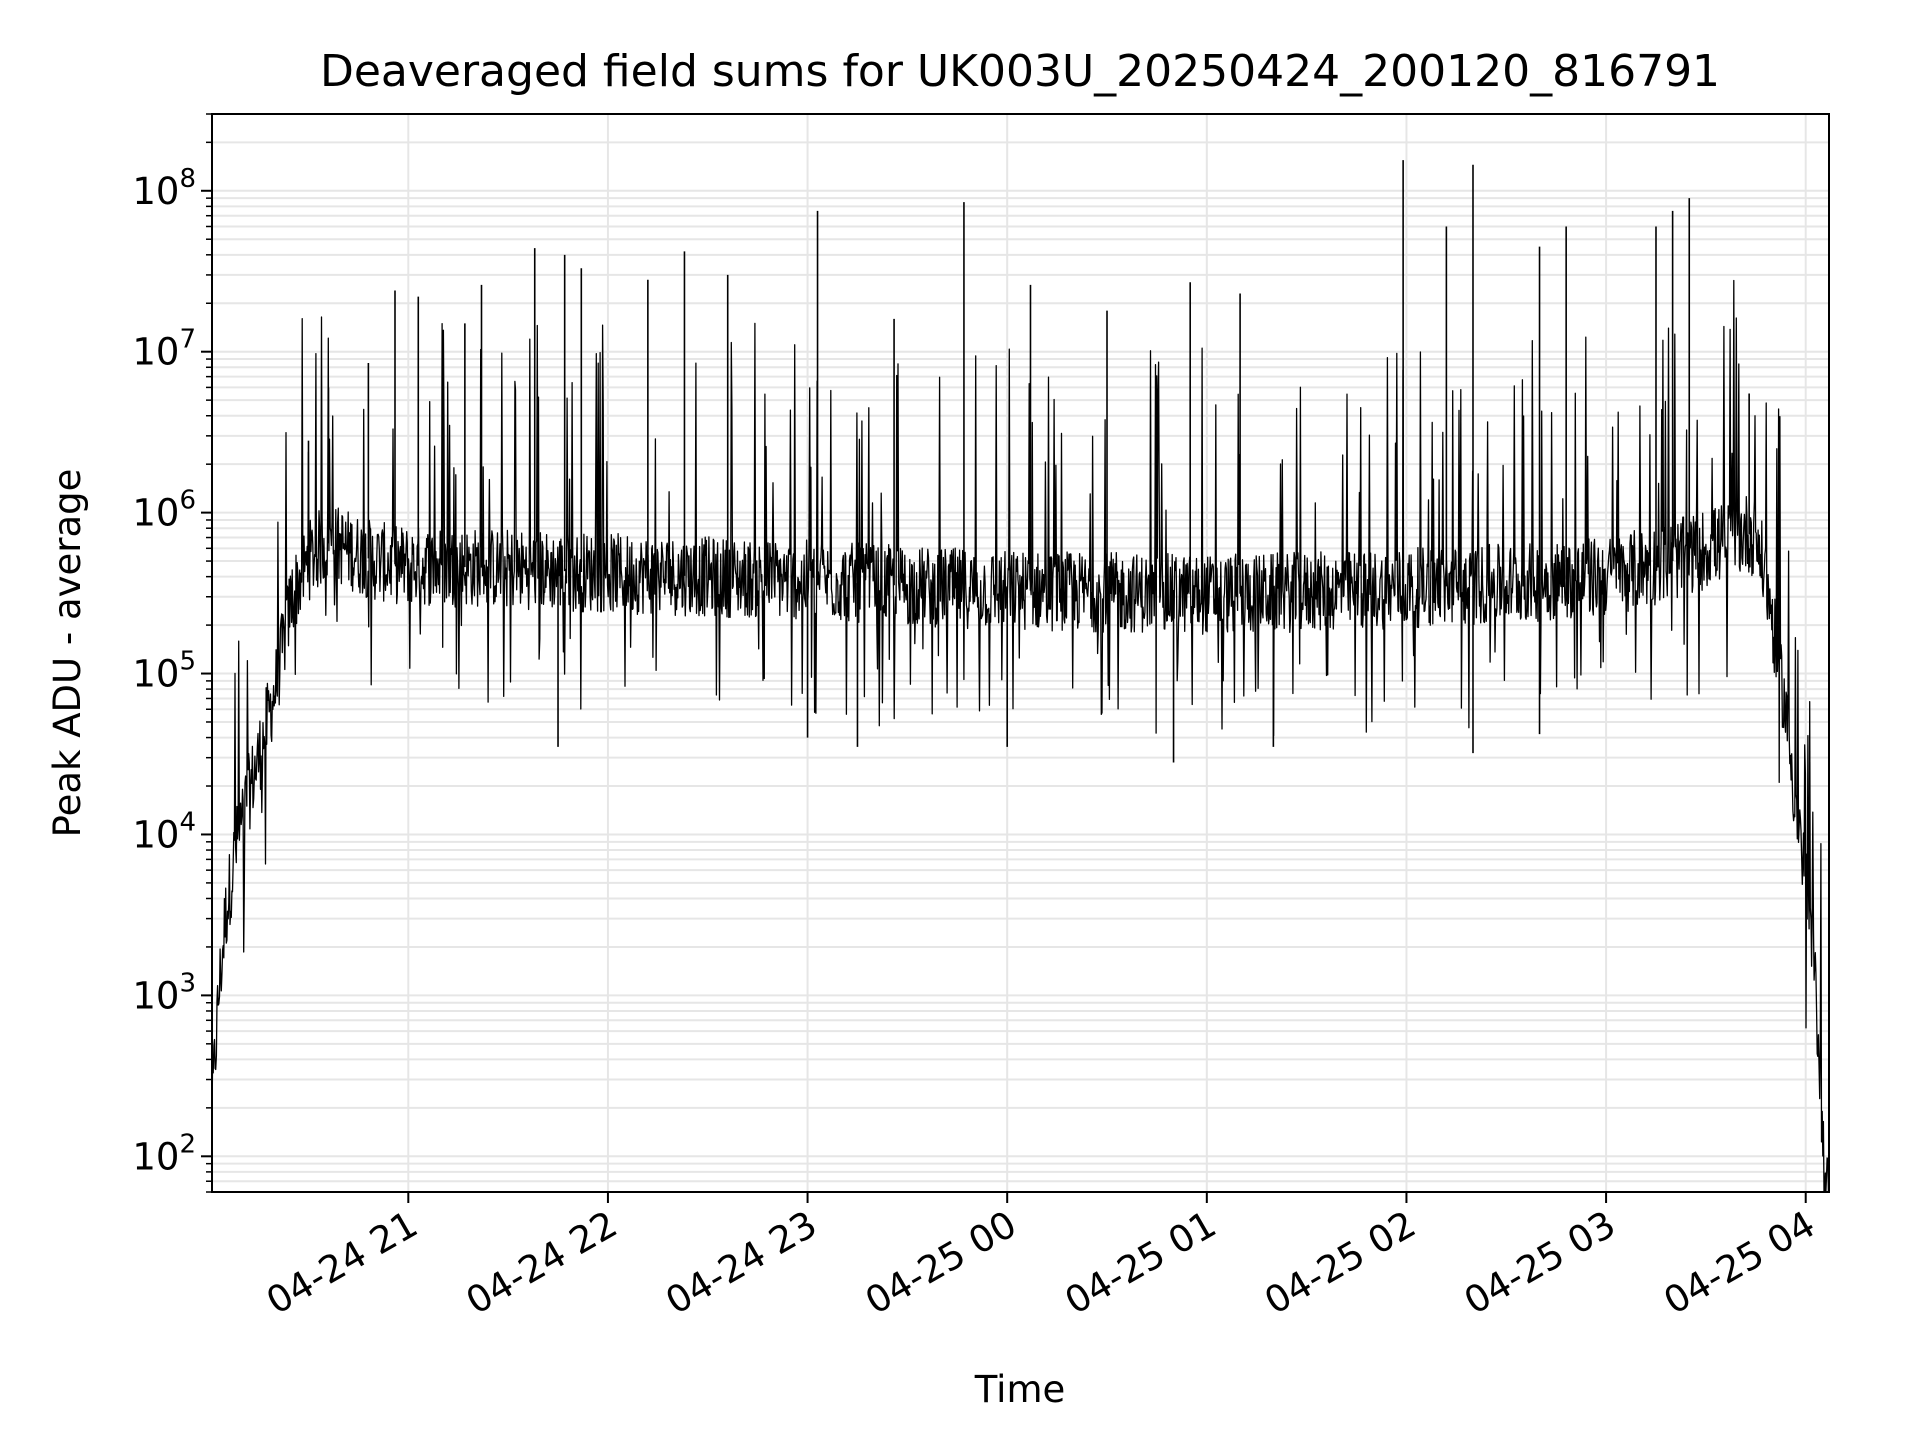  What do you see at coordinates (164, 510) in the screenshot?
I see `y-tick-label: 10⁶` at bounding box center [164, 510].